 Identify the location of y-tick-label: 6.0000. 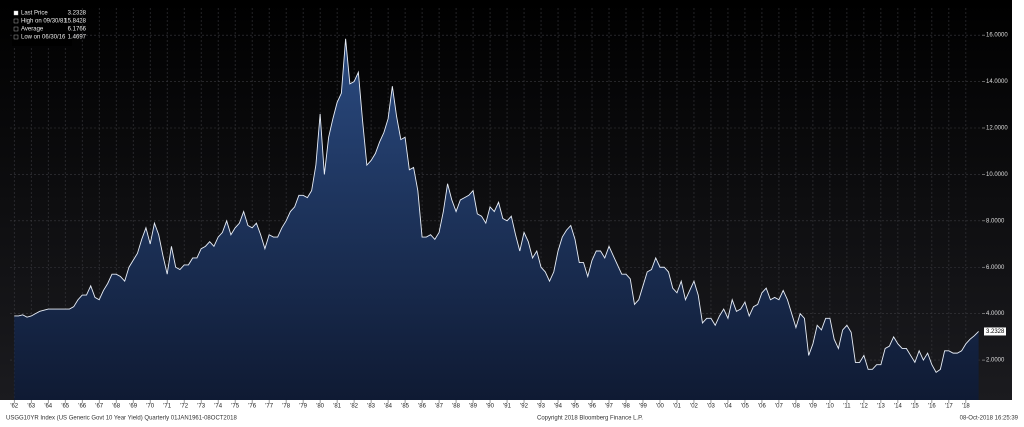
(995, 268).